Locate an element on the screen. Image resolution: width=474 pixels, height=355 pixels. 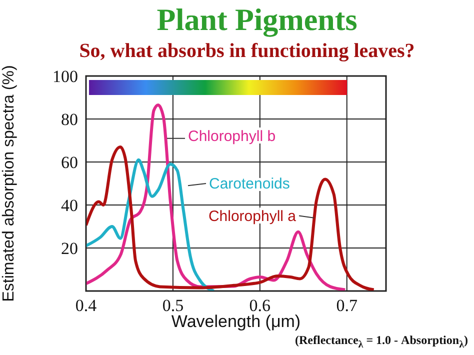
y-axis-title: Estimated absorption spectra (%) is located at coordinates (9, 183).